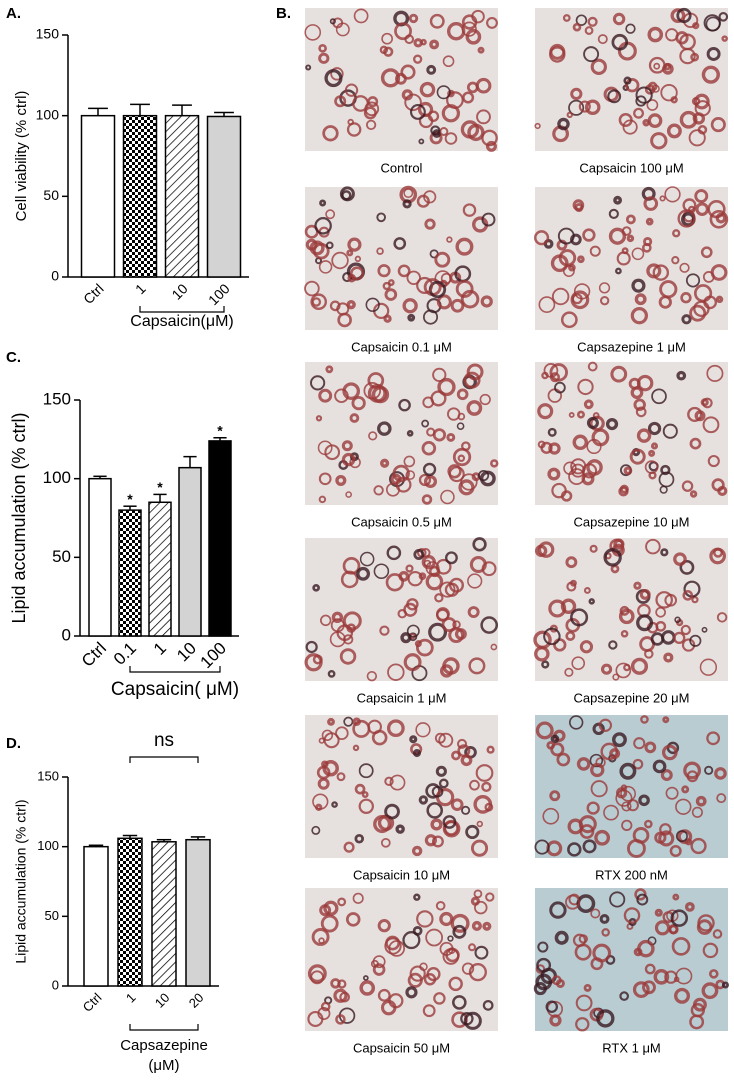 The width and height of the screenshot is (734, 1083). What do you see at coordinates (196, 1000) in the screenshot?
I see `x-tick-label: 20` at bounding box center [196, 1000].